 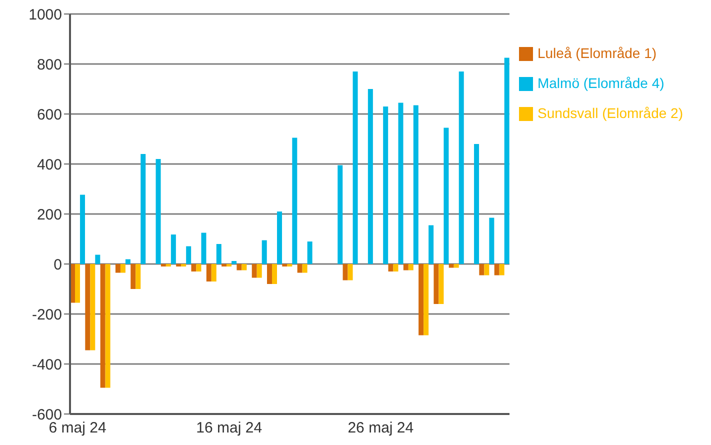 What do you see at coordinates (229, 428) in the screenshot?
I see `x-tick-label: 16 maj 24` at bounding box center [229, 428].